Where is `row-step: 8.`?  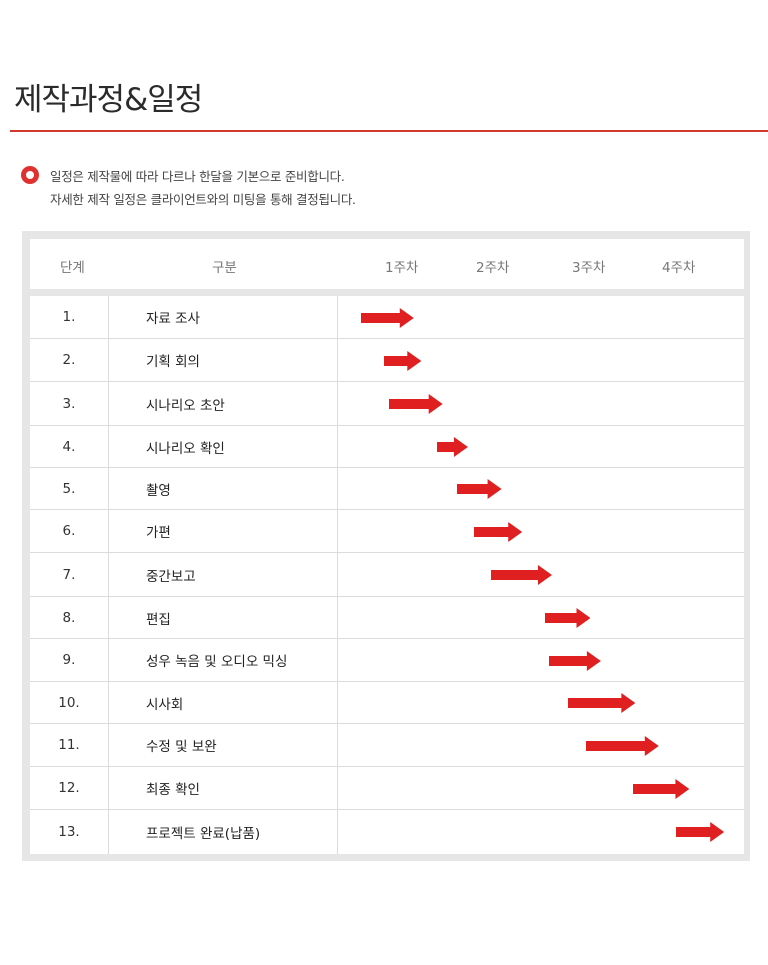 row-step: 8. is located at coordinates (69, 617).